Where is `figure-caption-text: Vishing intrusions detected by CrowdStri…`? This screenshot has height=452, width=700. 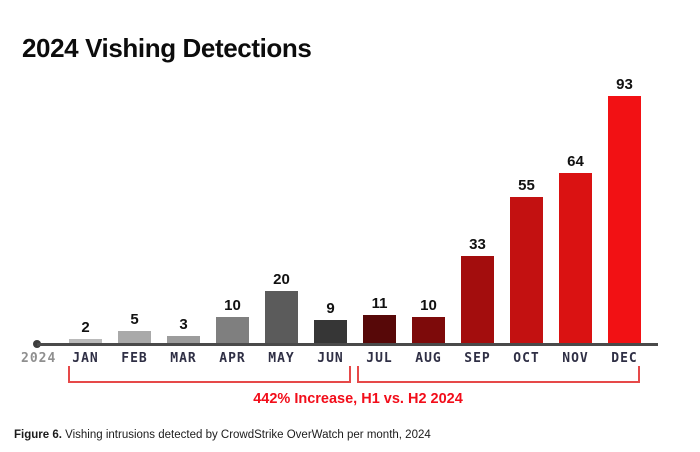
figure-caption-text: Vishing intrusions detected by CrowdStri… is located at coordinates (246, 435).